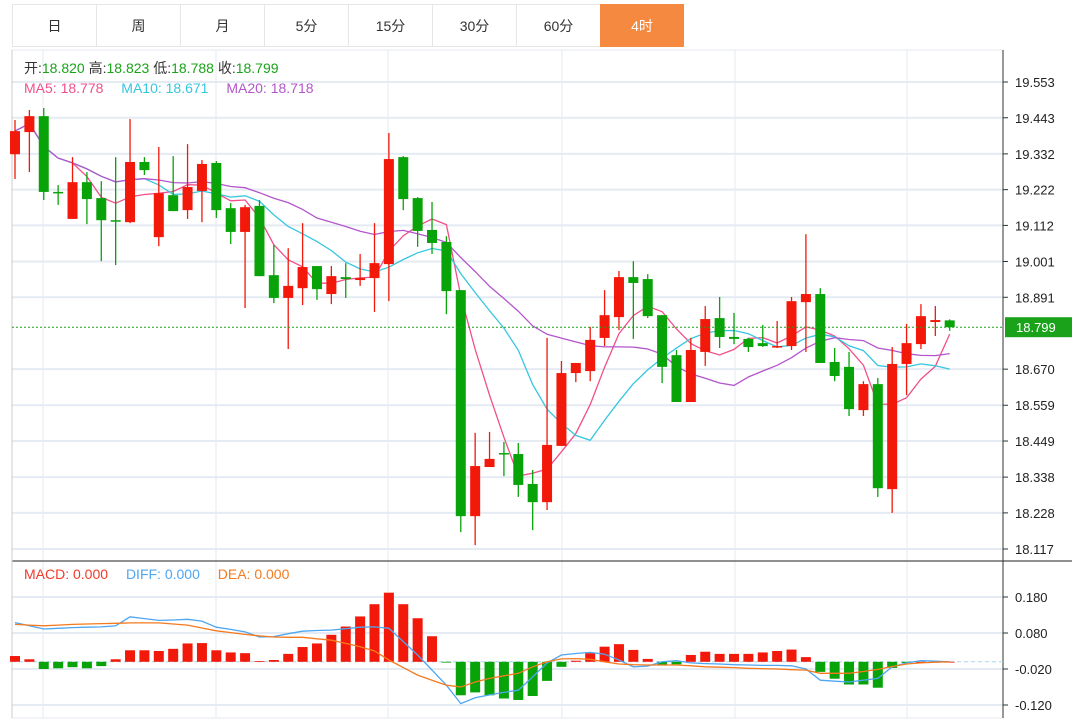  What do you see at coordinates (1036, 327) in the screenshot?
I see `current-price-label: 18.799` at bounding box center [1036, 327].